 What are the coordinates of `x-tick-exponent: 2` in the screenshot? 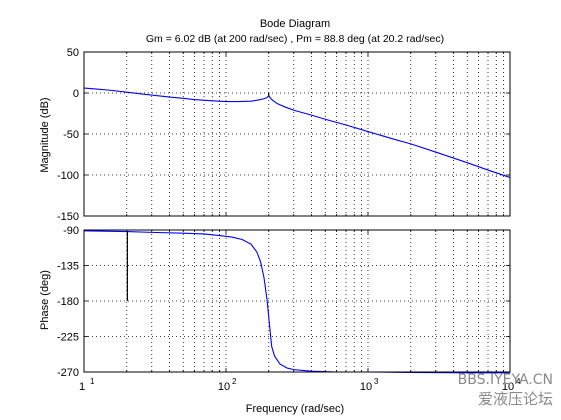 It's located at (234, 381).